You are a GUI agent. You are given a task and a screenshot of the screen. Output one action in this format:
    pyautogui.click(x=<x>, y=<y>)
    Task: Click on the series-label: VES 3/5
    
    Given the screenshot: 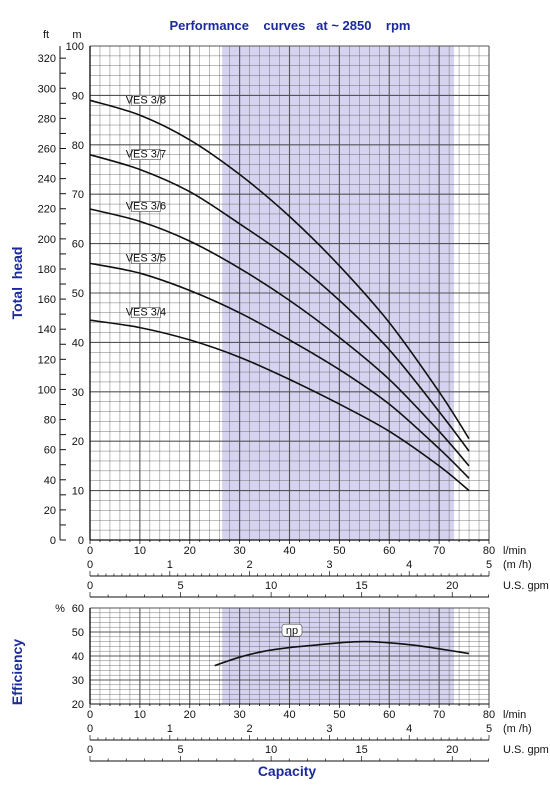 What is the action you would take?
    pyautogui.click(x=146, y=258)
    